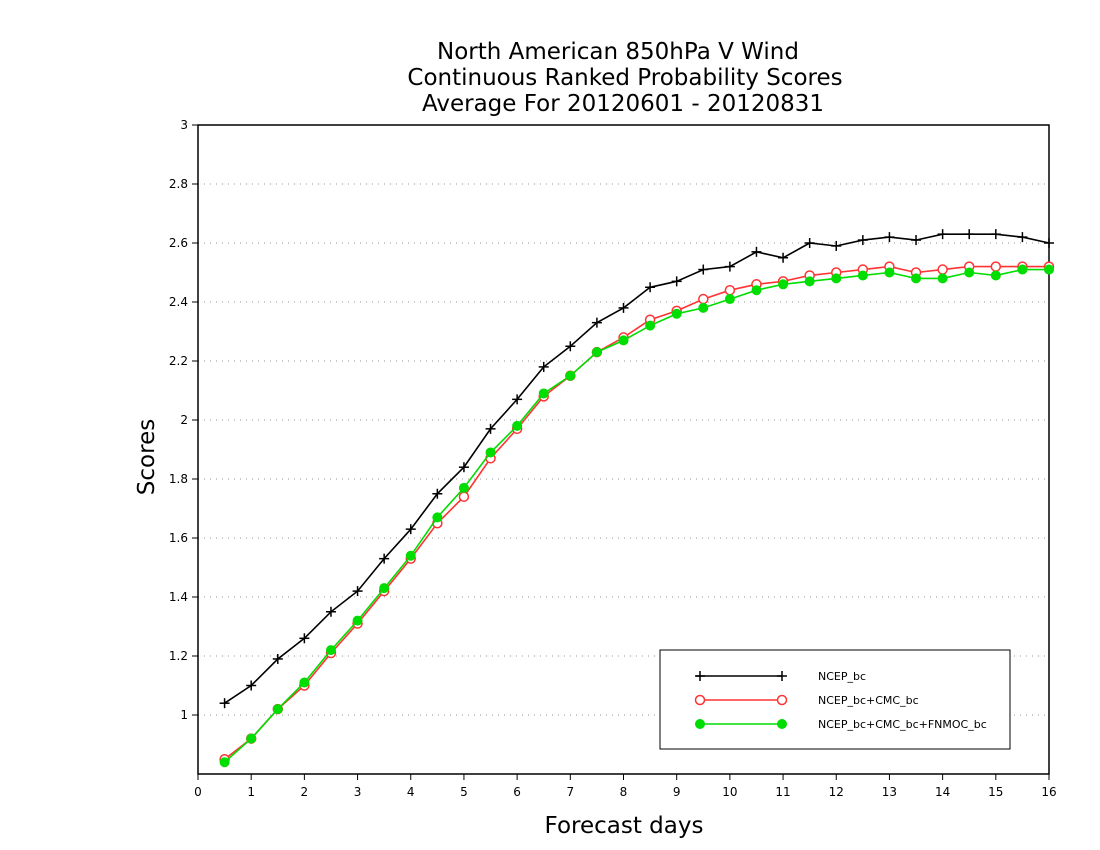 The width and height of the screenshot is (1100, 850). Describe the element at coordinates (184, 715) in the screenshot. I see `y-tick-label: 1` at that location.